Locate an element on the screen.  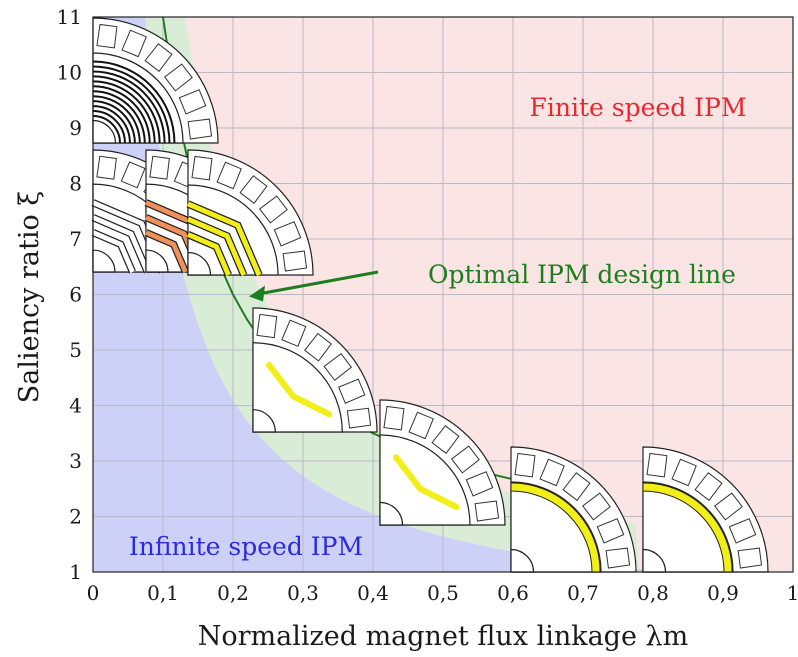
y-tick-label: 4 is located at coordinates (75, 406).